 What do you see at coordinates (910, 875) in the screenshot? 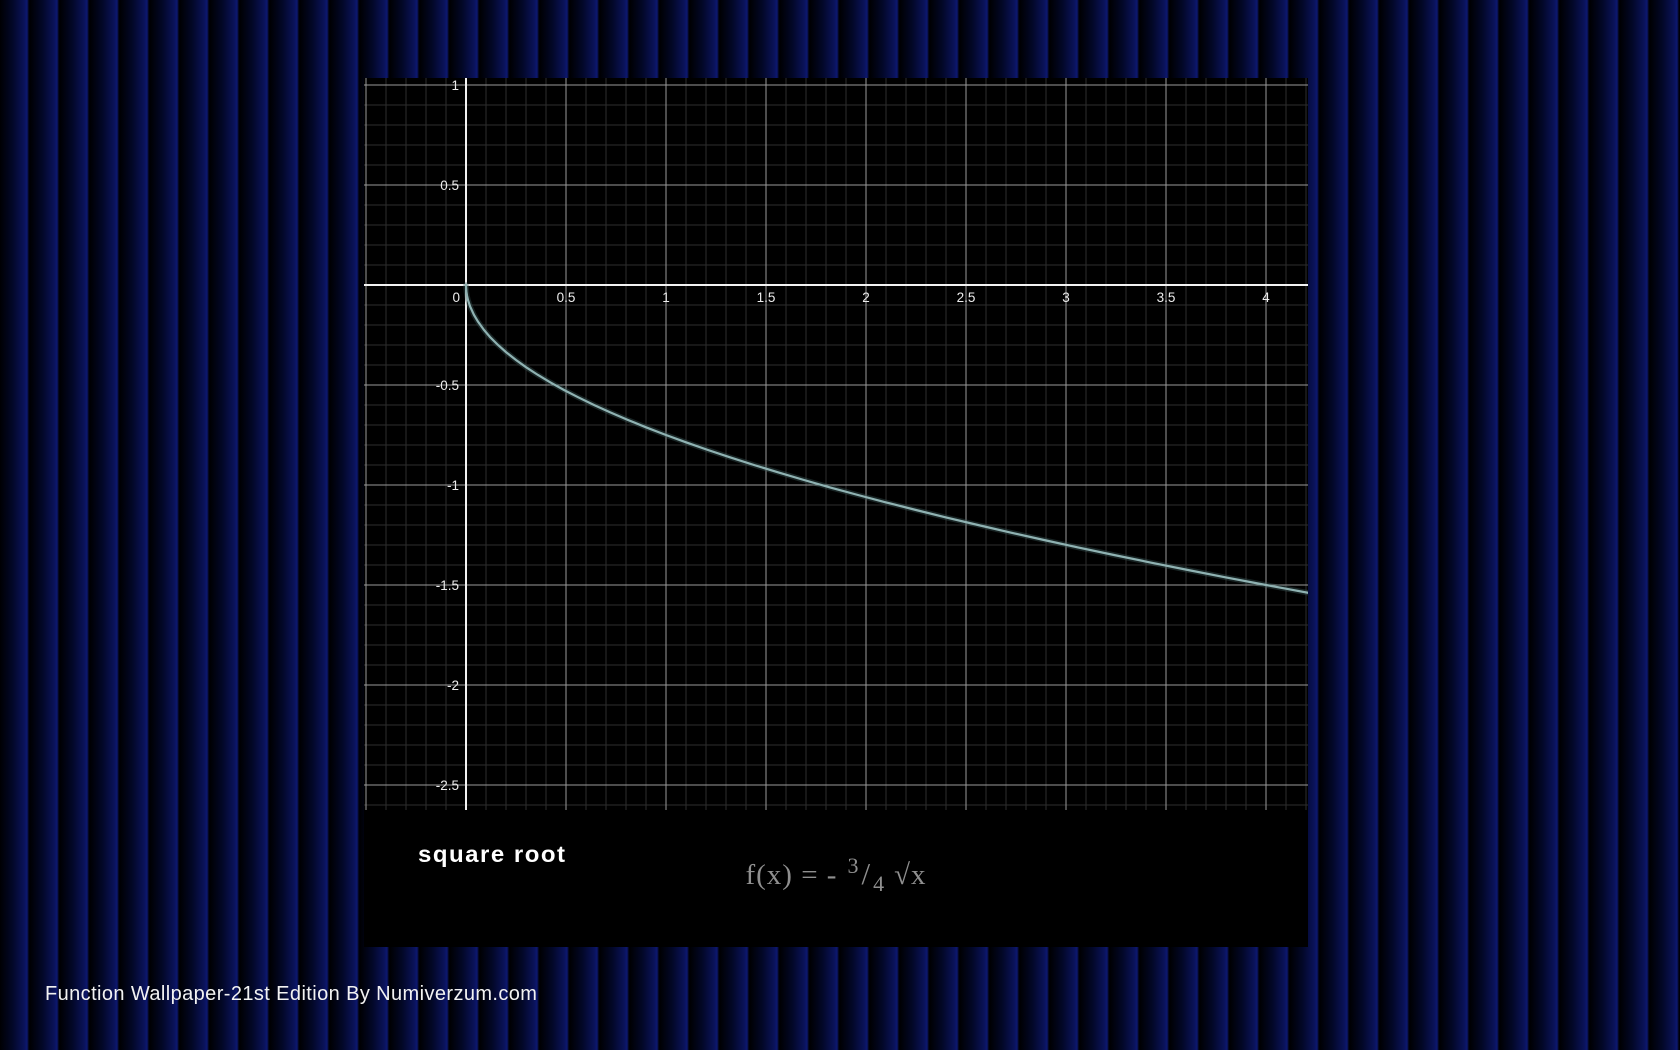
I see `formula-radicand: √x` at bounding box center [910, 875].